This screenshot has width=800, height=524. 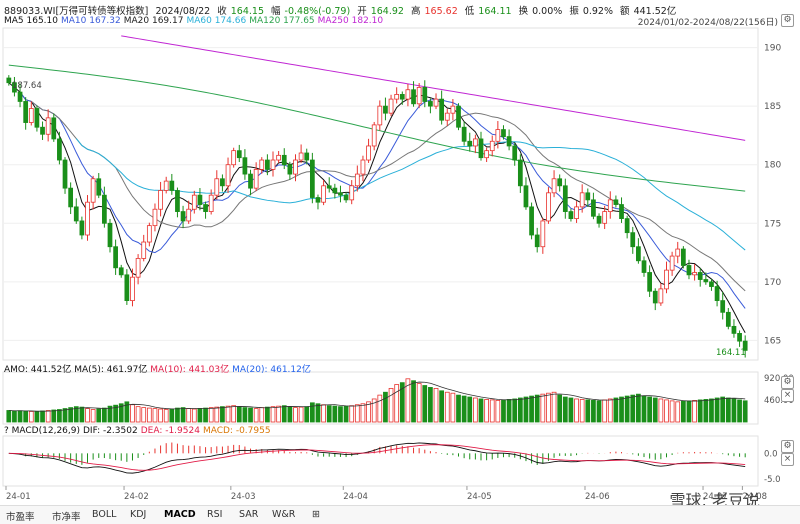 I want to click on tab-kdj: KDJ, so click(x=138, y=514).